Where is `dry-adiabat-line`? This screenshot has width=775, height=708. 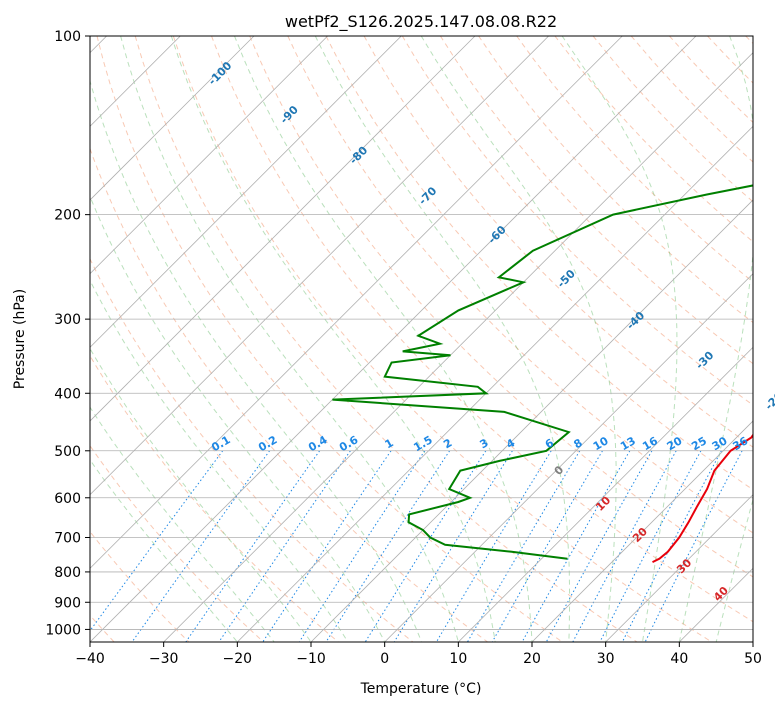 dry-adiabat-line is located at coordinates (177, 543).